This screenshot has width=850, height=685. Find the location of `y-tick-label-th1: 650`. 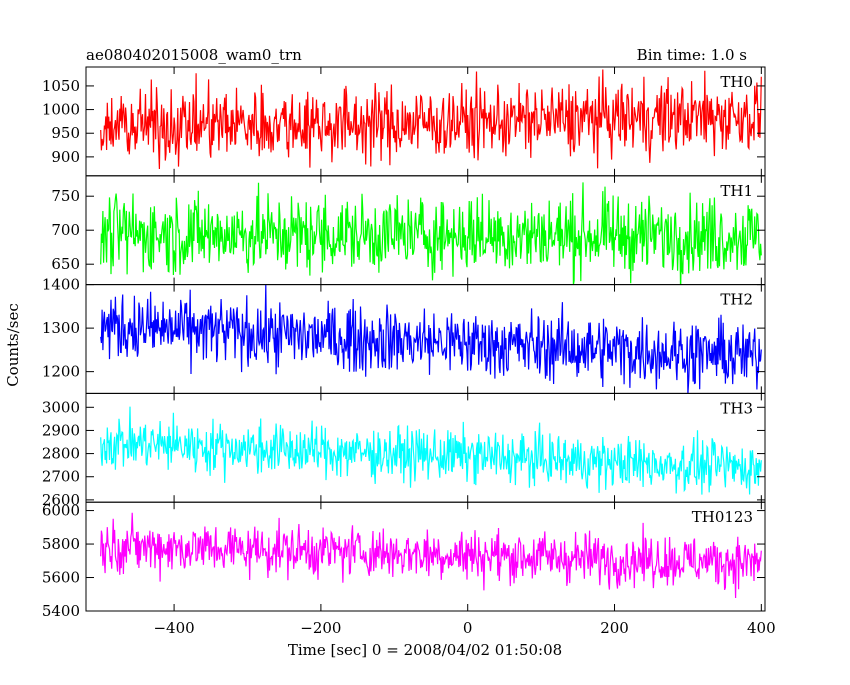

y-tick-label-th1: 650 is located at coordinates (65, 264).